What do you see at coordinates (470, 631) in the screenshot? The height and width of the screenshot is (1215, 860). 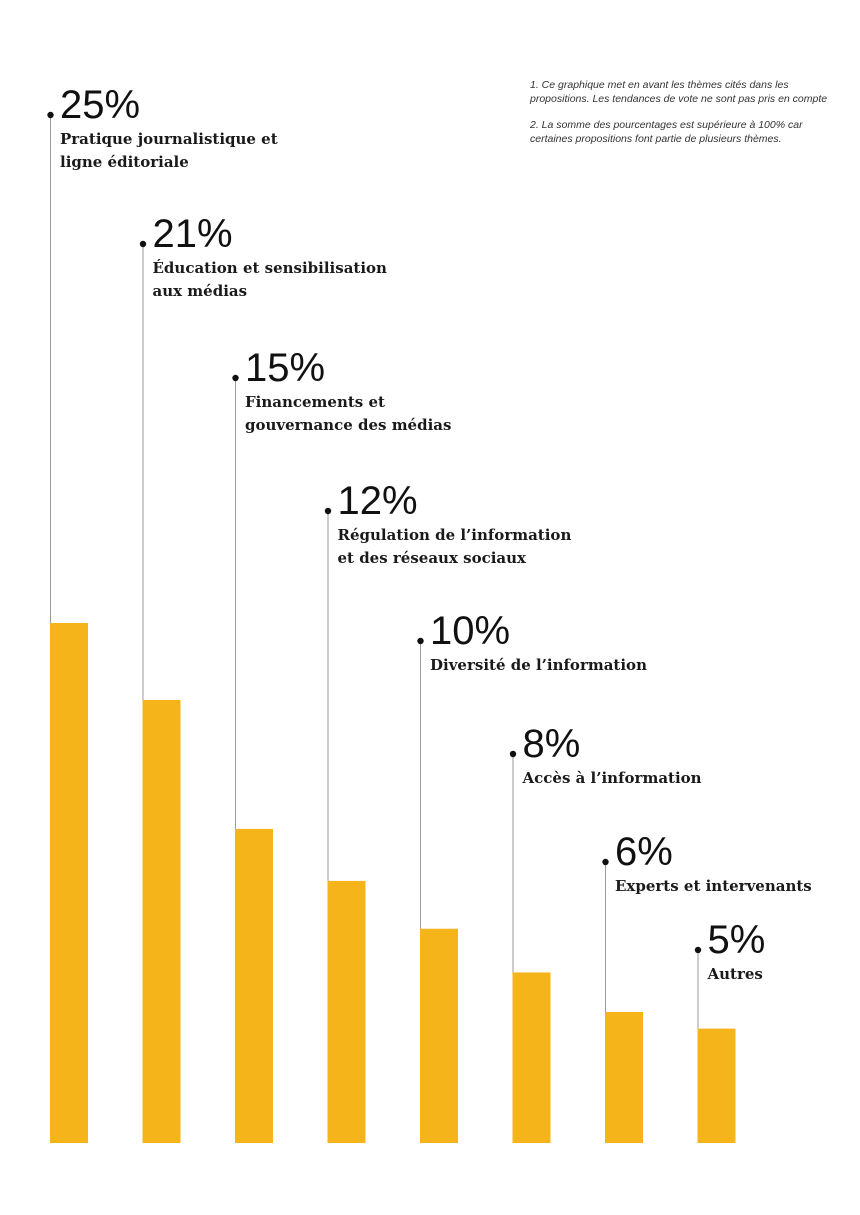 I see `value-label-5: 10%` at bounding box center [470, 631].